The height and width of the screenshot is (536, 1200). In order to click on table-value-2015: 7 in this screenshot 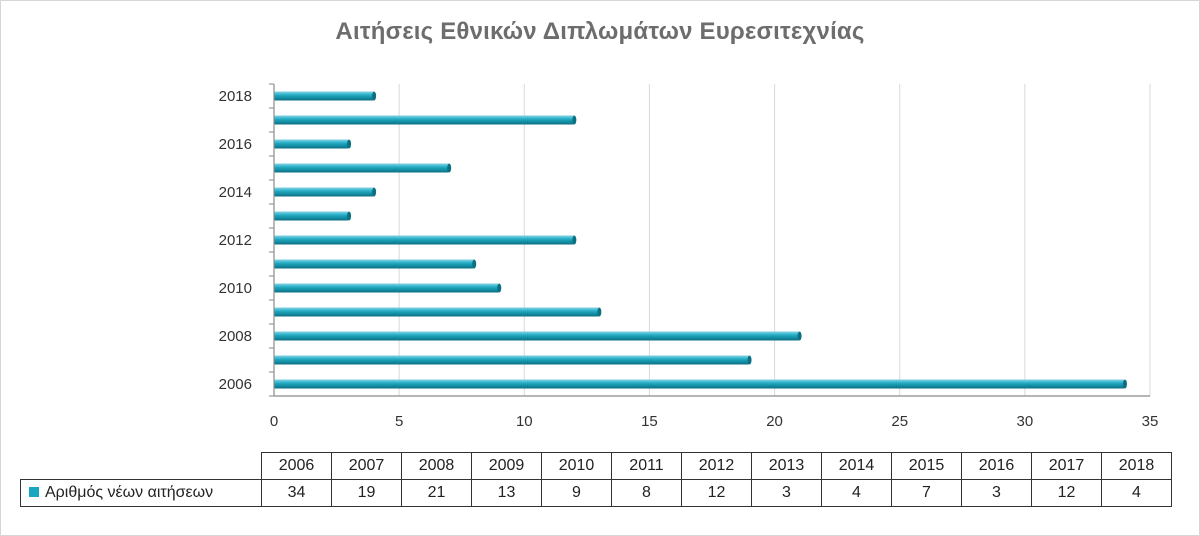, I will do `click(926, 493)`.